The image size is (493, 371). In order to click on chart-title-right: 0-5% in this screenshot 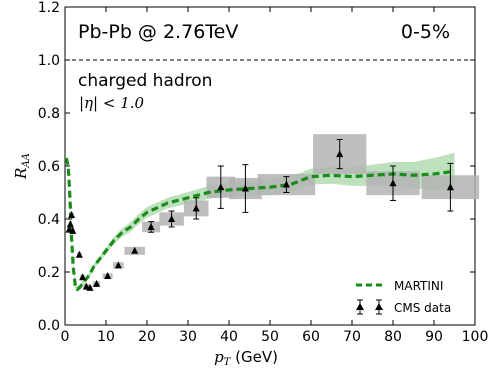, I will do `click(425, 32)`.